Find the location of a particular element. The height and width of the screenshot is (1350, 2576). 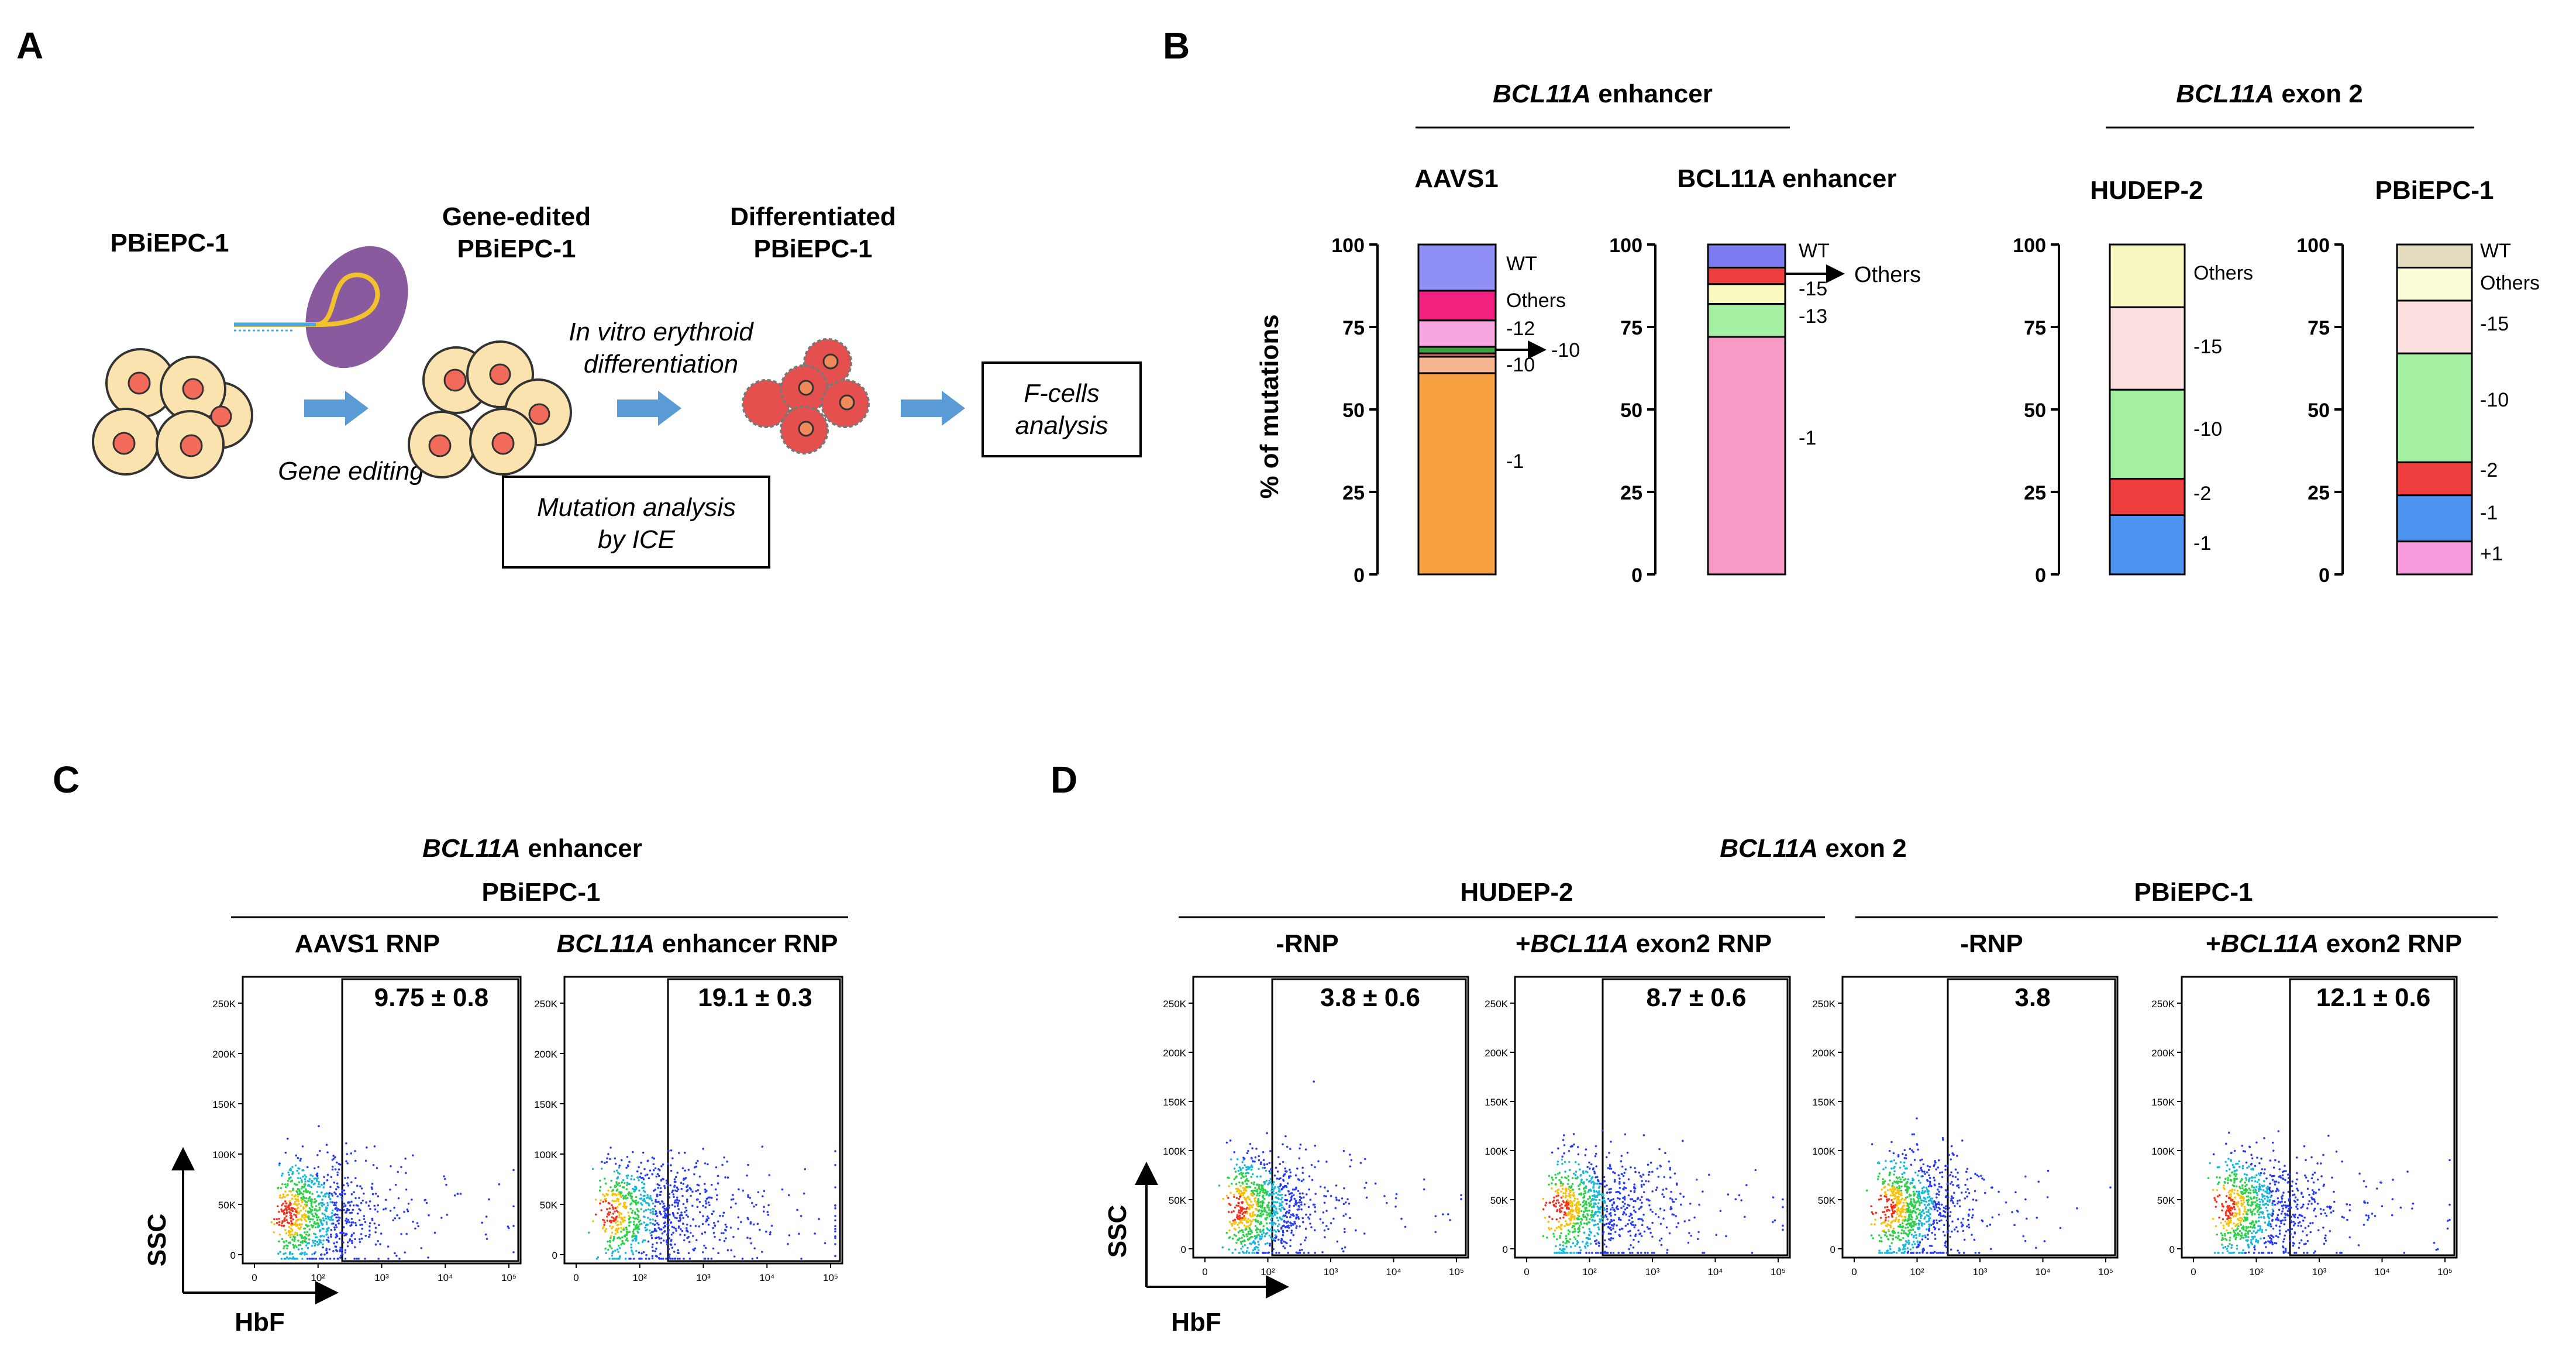

flow-y-tick-label: 150K is located at coordinates (2163, 1102).